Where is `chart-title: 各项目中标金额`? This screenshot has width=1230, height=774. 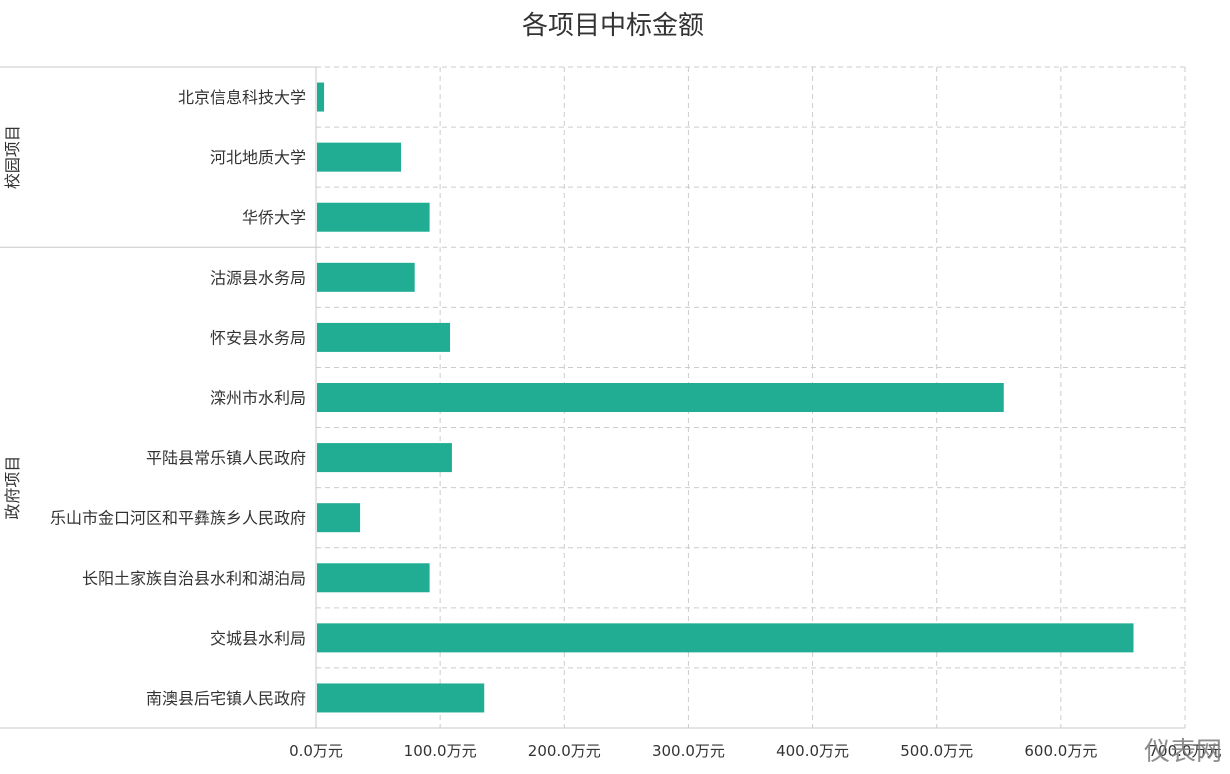 chart-title: 各项目中标金额 is located at coordinates (613, 26).